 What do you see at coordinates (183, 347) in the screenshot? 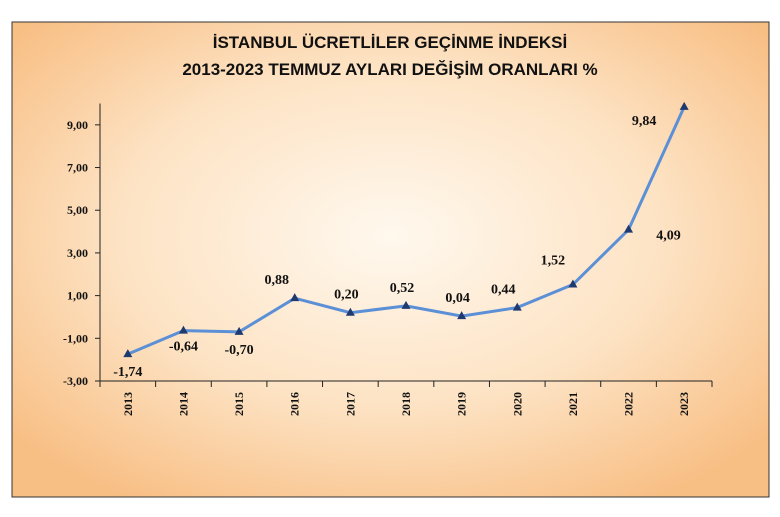
I see `data-label: -0,64` at bounding box center [183, 347].